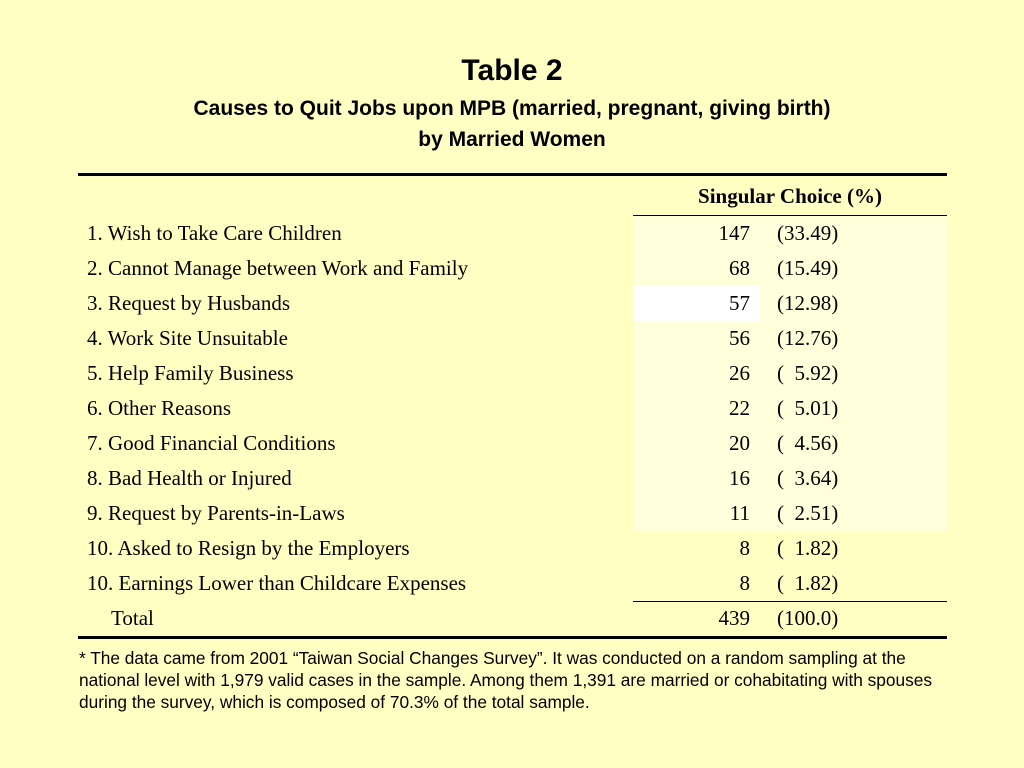 Image resolution: width=1024 pixels, height=768 pixels. Describe the element at coordinates (790, 601) in the screenshot. I see `total-rule` at that location.